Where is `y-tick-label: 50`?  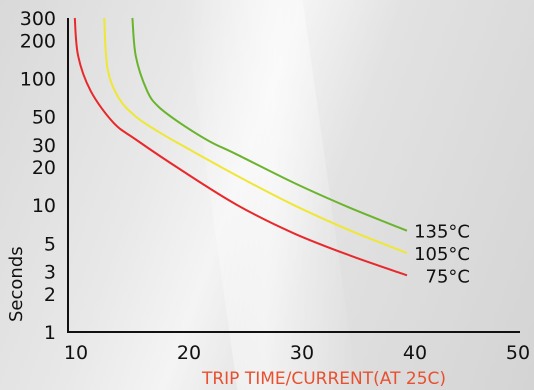
y-tick-label: 50 is located at coordinates (44, 118).